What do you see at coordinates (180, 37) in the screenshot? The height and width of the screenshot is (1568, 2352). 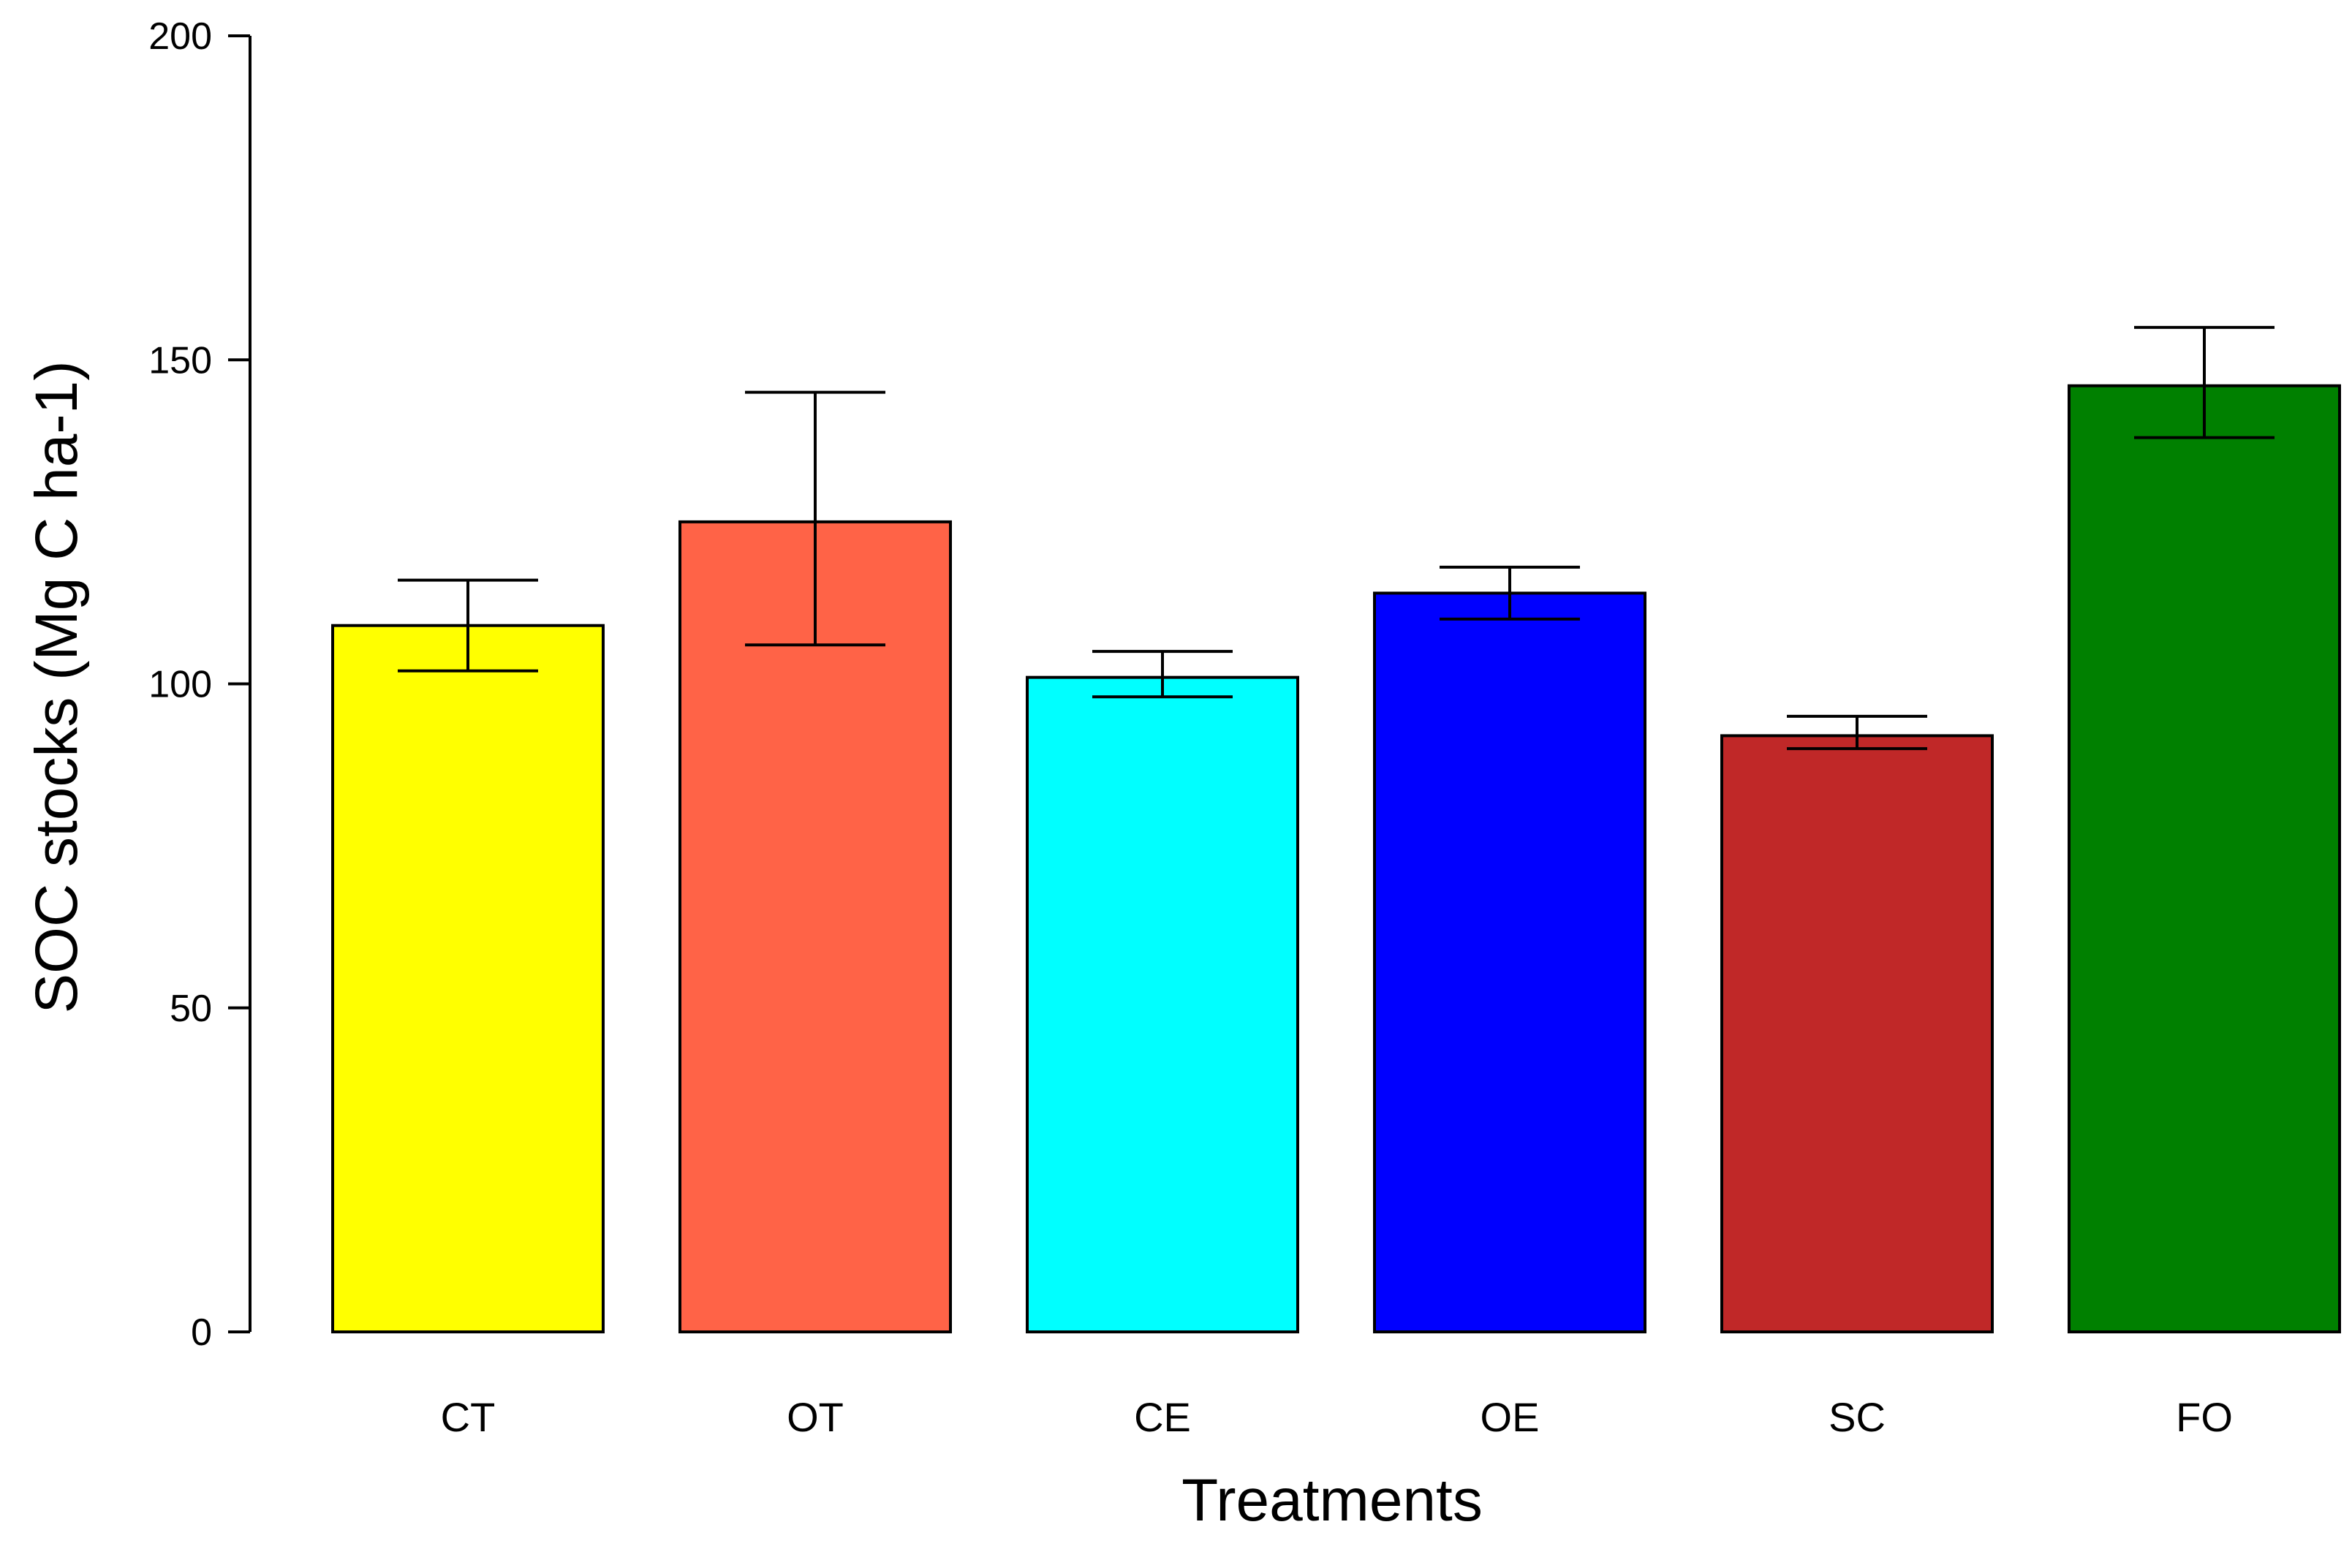 I see `y-tick-label-200: 200` at bounding box center [180, 37].